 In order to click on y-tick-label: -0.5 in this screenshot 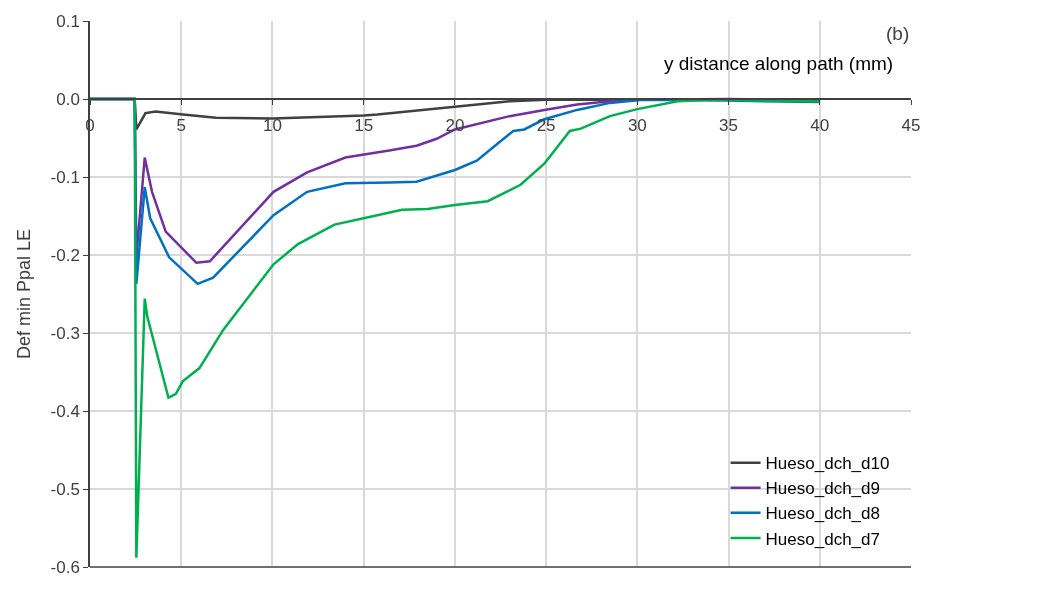, I will do `click(65, 489)`.